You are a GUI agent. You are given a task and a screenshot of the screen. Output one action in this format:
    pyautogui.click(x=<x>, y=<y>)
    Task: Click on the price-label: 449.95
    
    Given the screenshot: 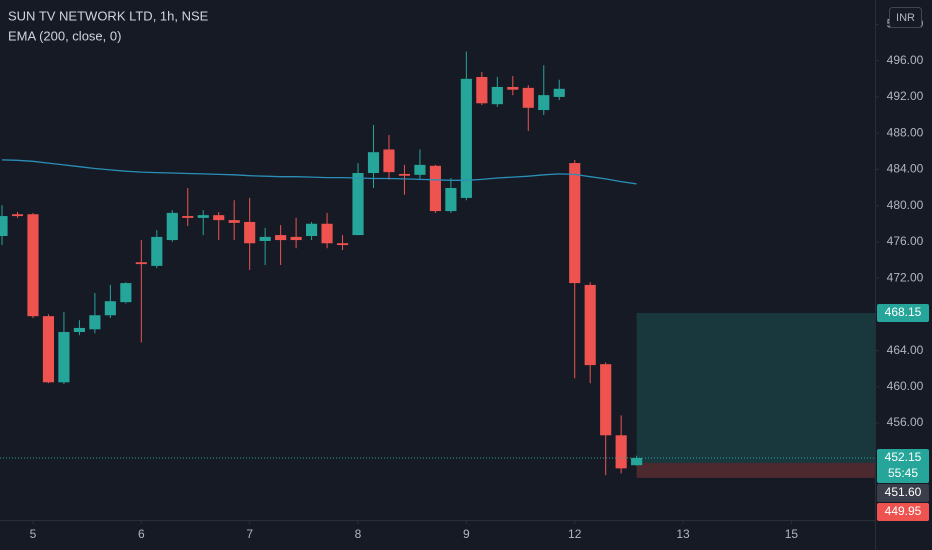 What is the action you would take?
    pyautogui.click(x=903, y=511)
    